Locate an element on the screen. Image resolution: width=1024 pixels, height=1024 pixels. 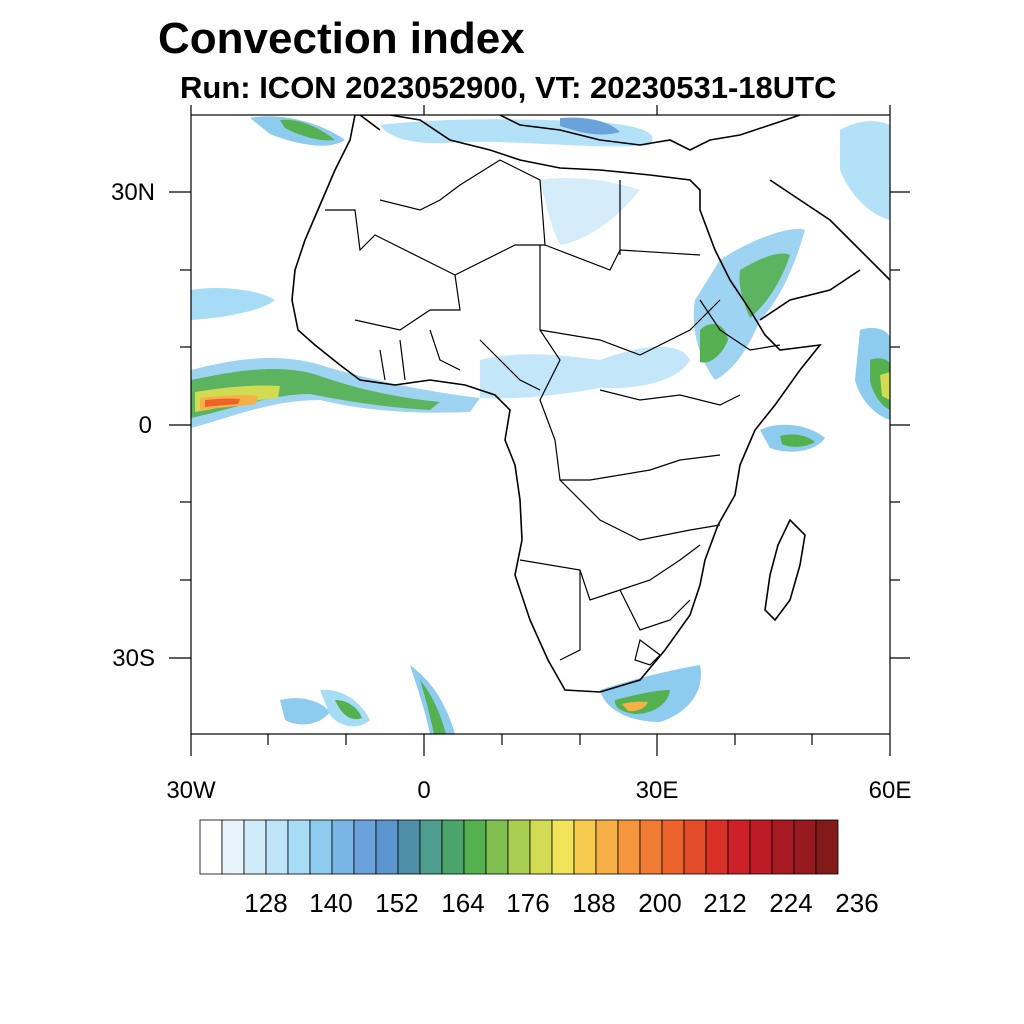
lat-label: 30S is located at coordinates (133, 658).